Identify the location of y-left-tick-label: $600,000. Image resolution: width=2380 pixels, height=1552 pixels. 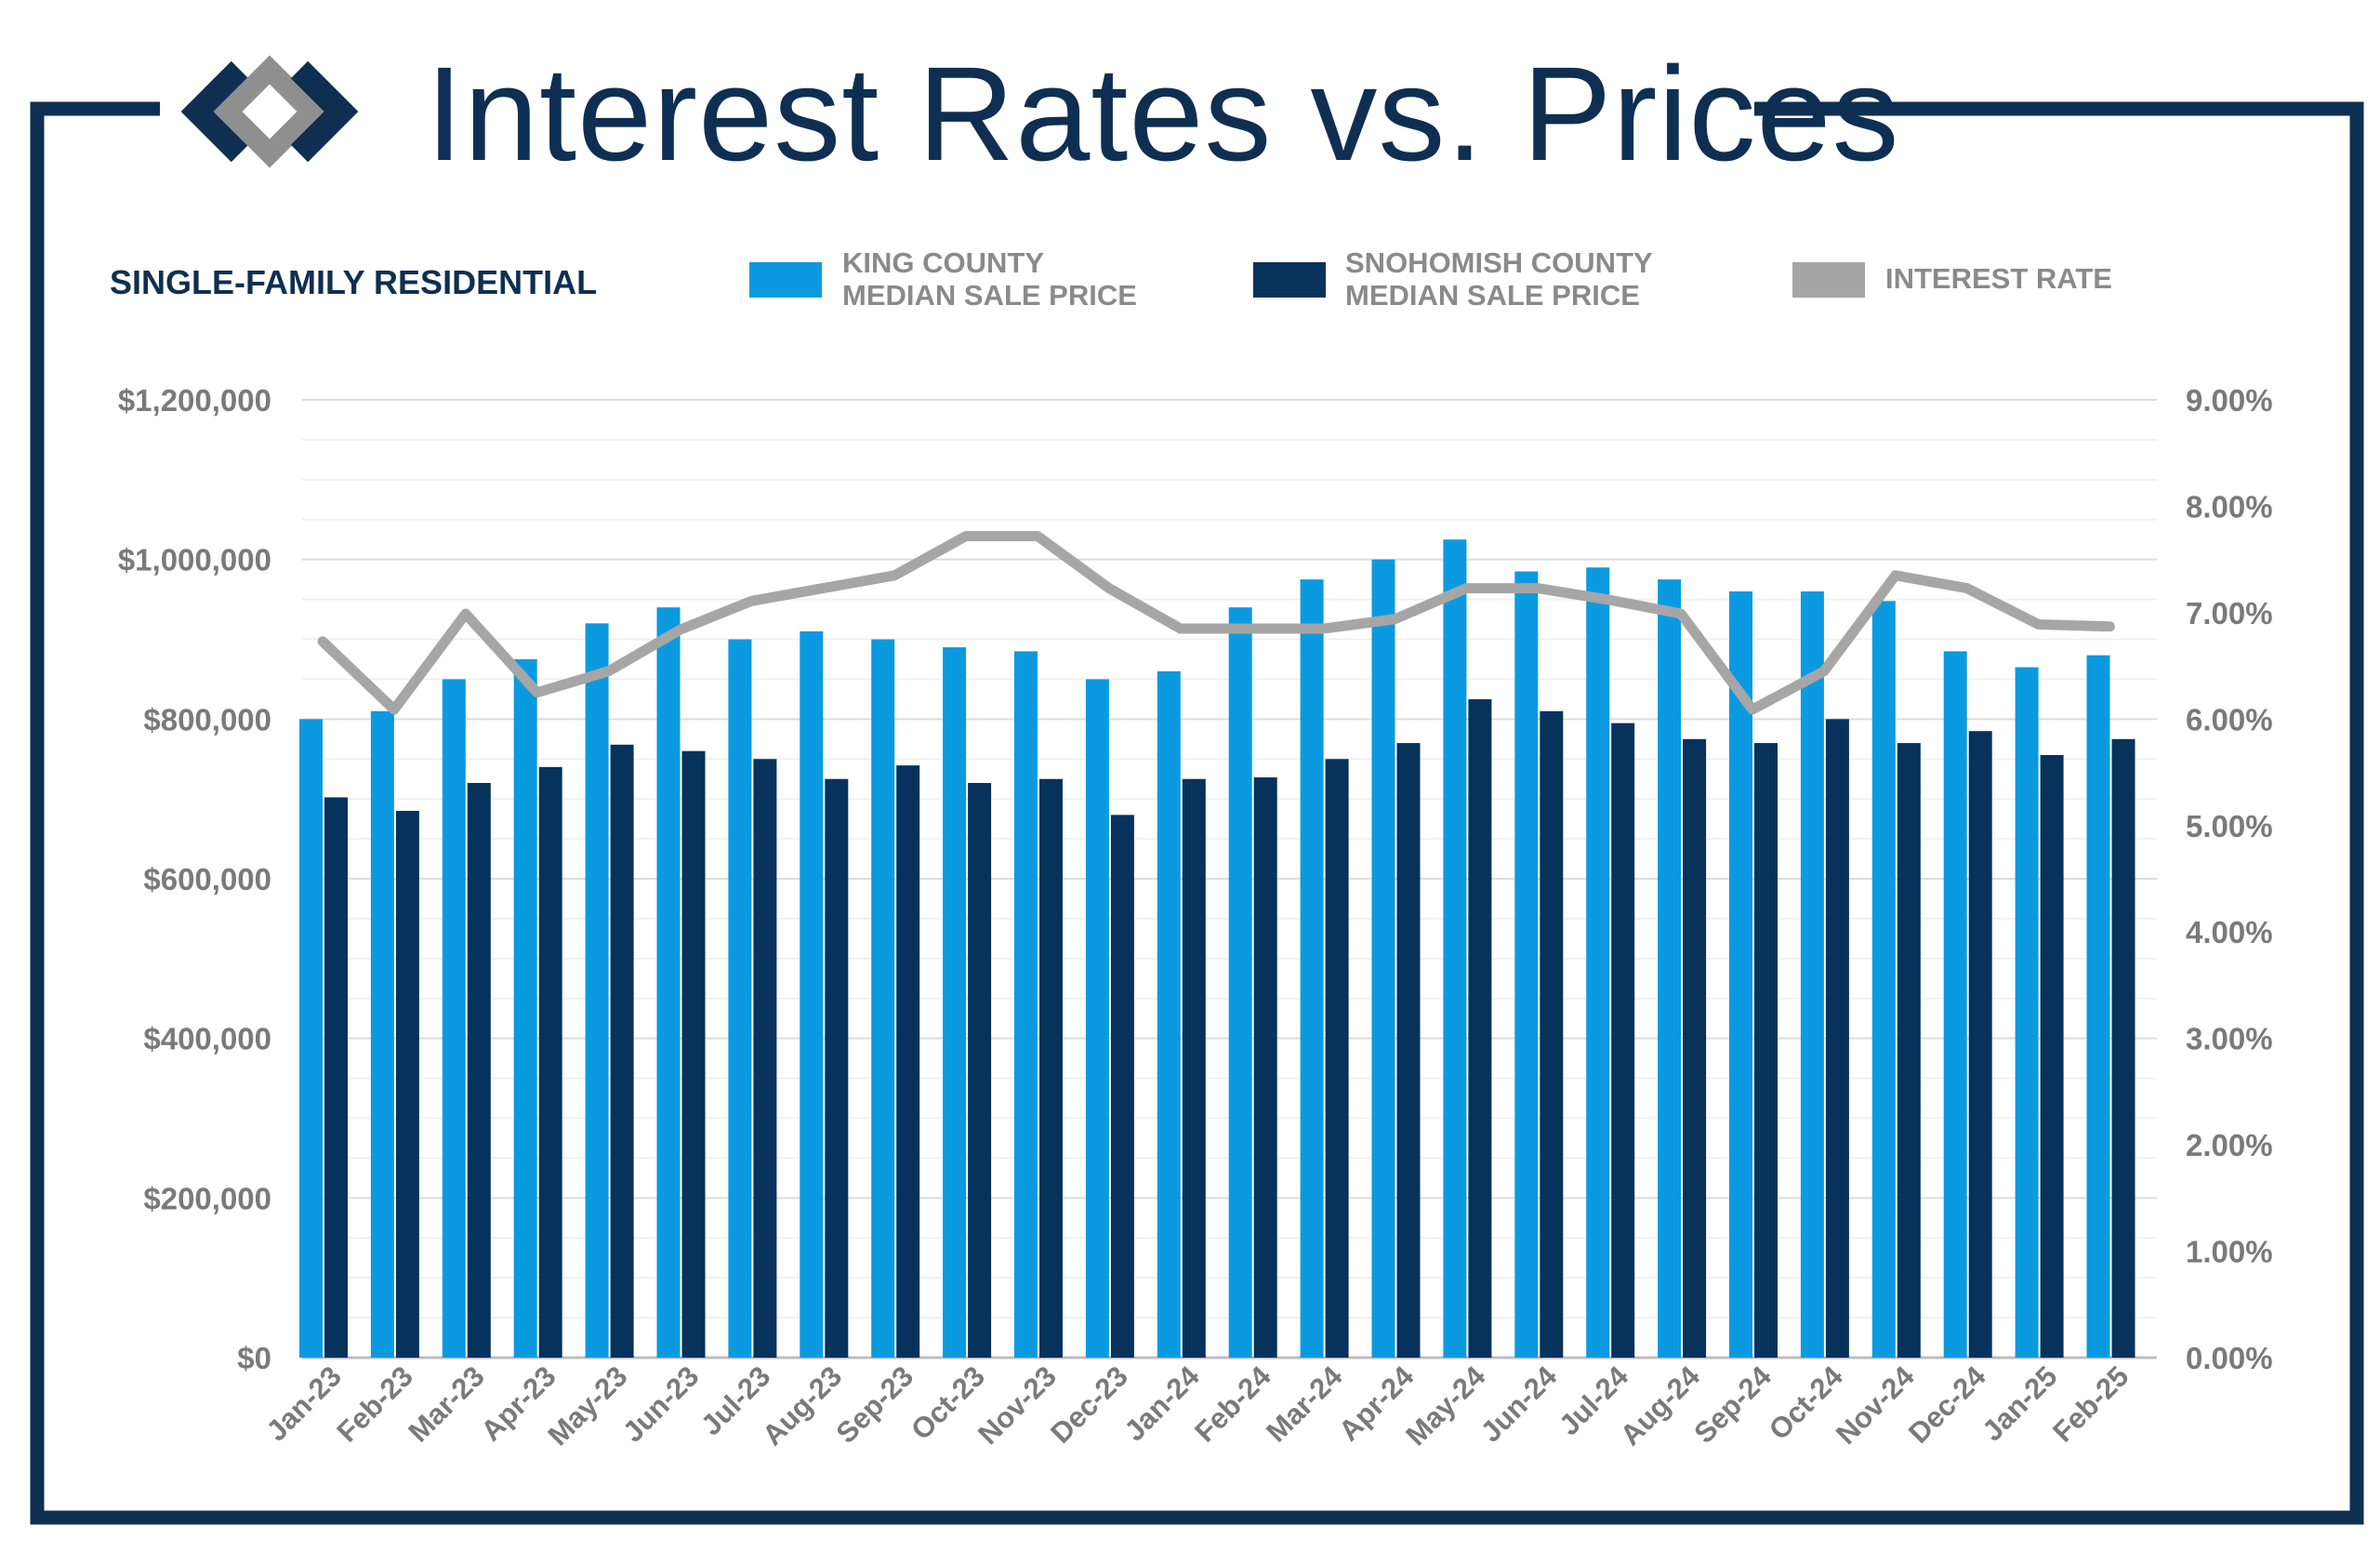
(207, 879).